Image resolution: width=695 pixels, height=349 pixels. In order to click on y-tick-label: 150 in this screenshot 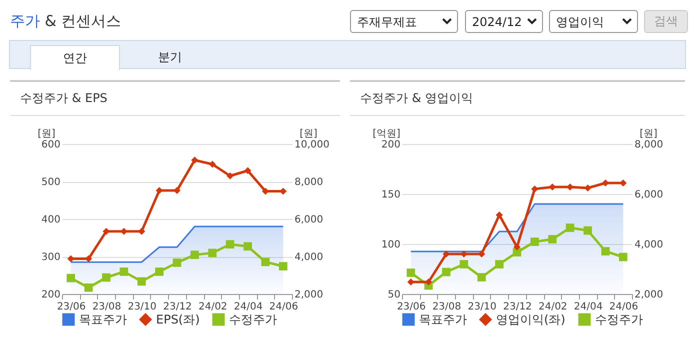, I will do `click(390, 195)`.